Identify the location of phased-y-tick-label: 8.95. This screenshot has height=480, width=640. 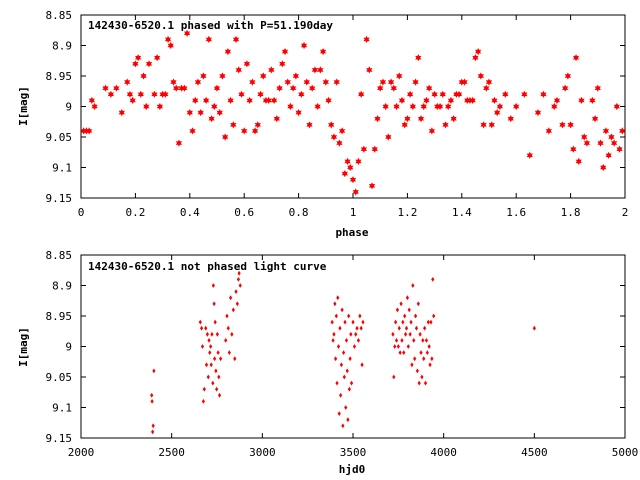
(59, 76).